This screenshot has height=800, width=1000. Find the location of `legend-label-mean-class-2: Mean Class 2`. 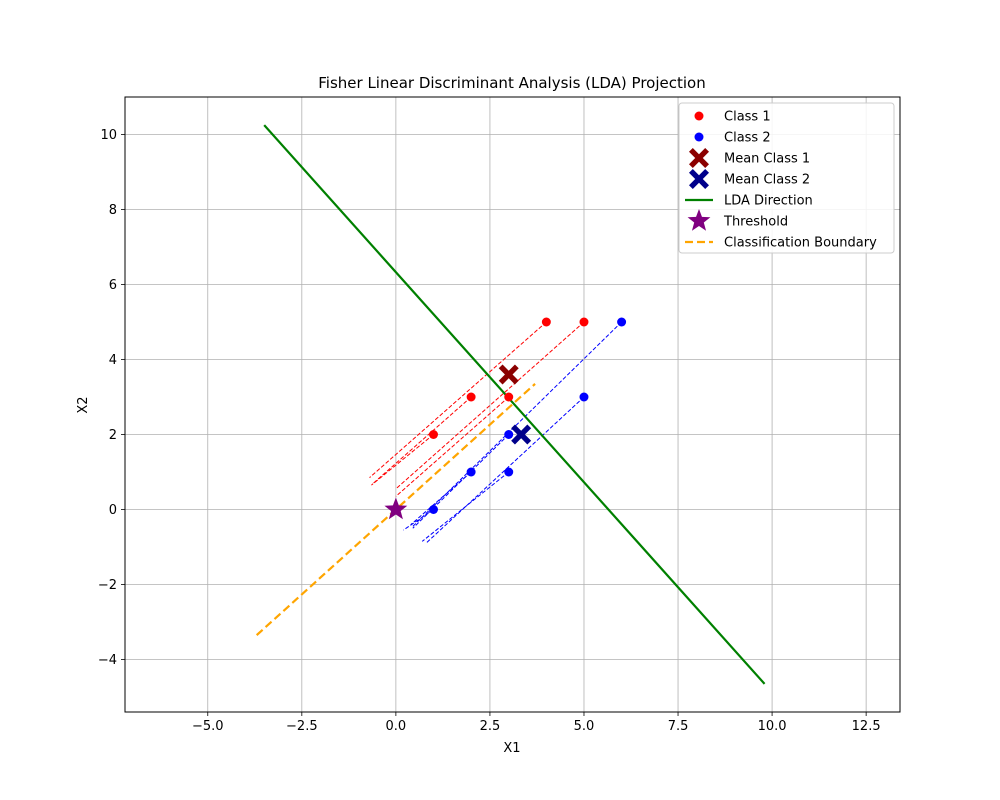

legend-label-mean-class-2: Mean Class 2 is located at coordinates (767, 180).